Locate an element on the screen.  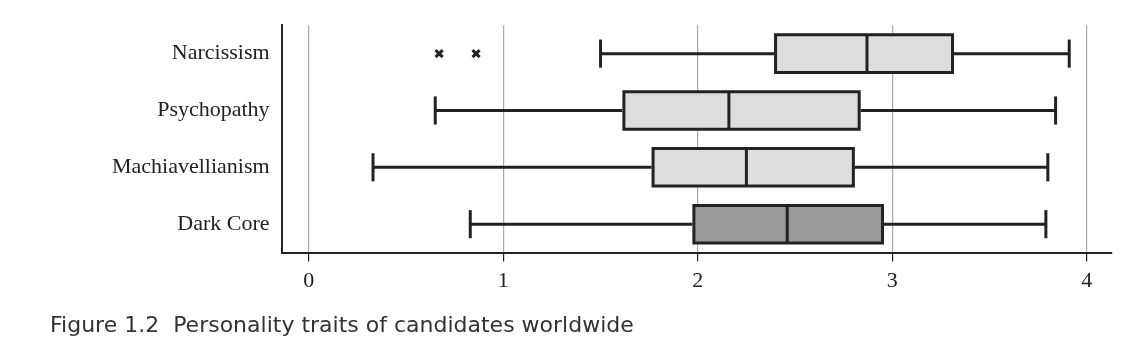
x-tick-label: 2 is located at coordinates (698, 279).